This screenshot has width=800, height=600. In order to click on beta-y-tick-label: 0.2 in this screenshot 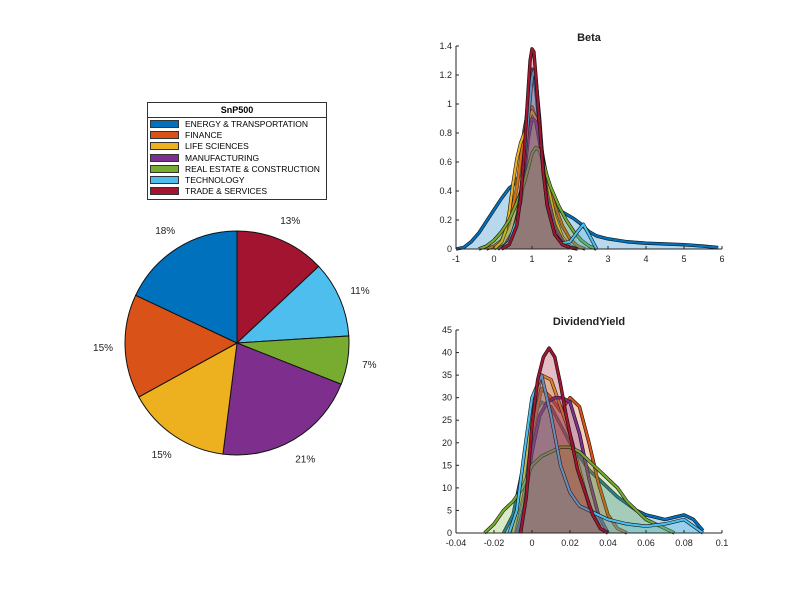, I will do `click(445, 220)`.